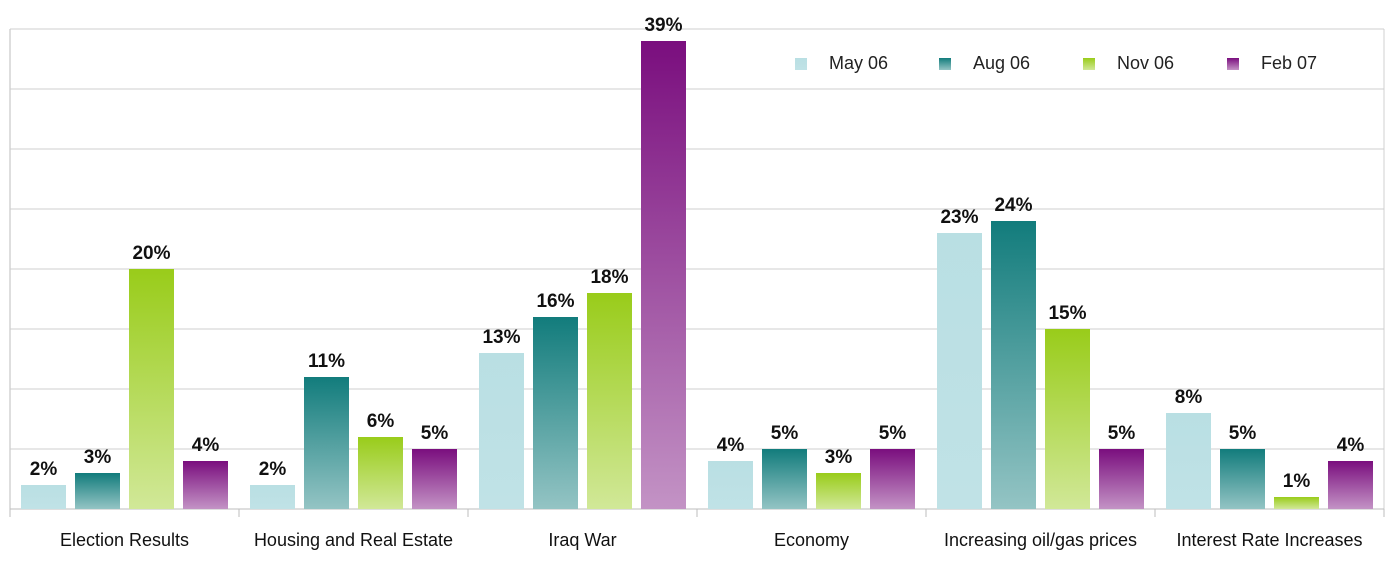  What do you see at coordinates (1289, 63) in the screenshot?
I see `legend-label: Feb 07` at bounding box center [1289, 63].